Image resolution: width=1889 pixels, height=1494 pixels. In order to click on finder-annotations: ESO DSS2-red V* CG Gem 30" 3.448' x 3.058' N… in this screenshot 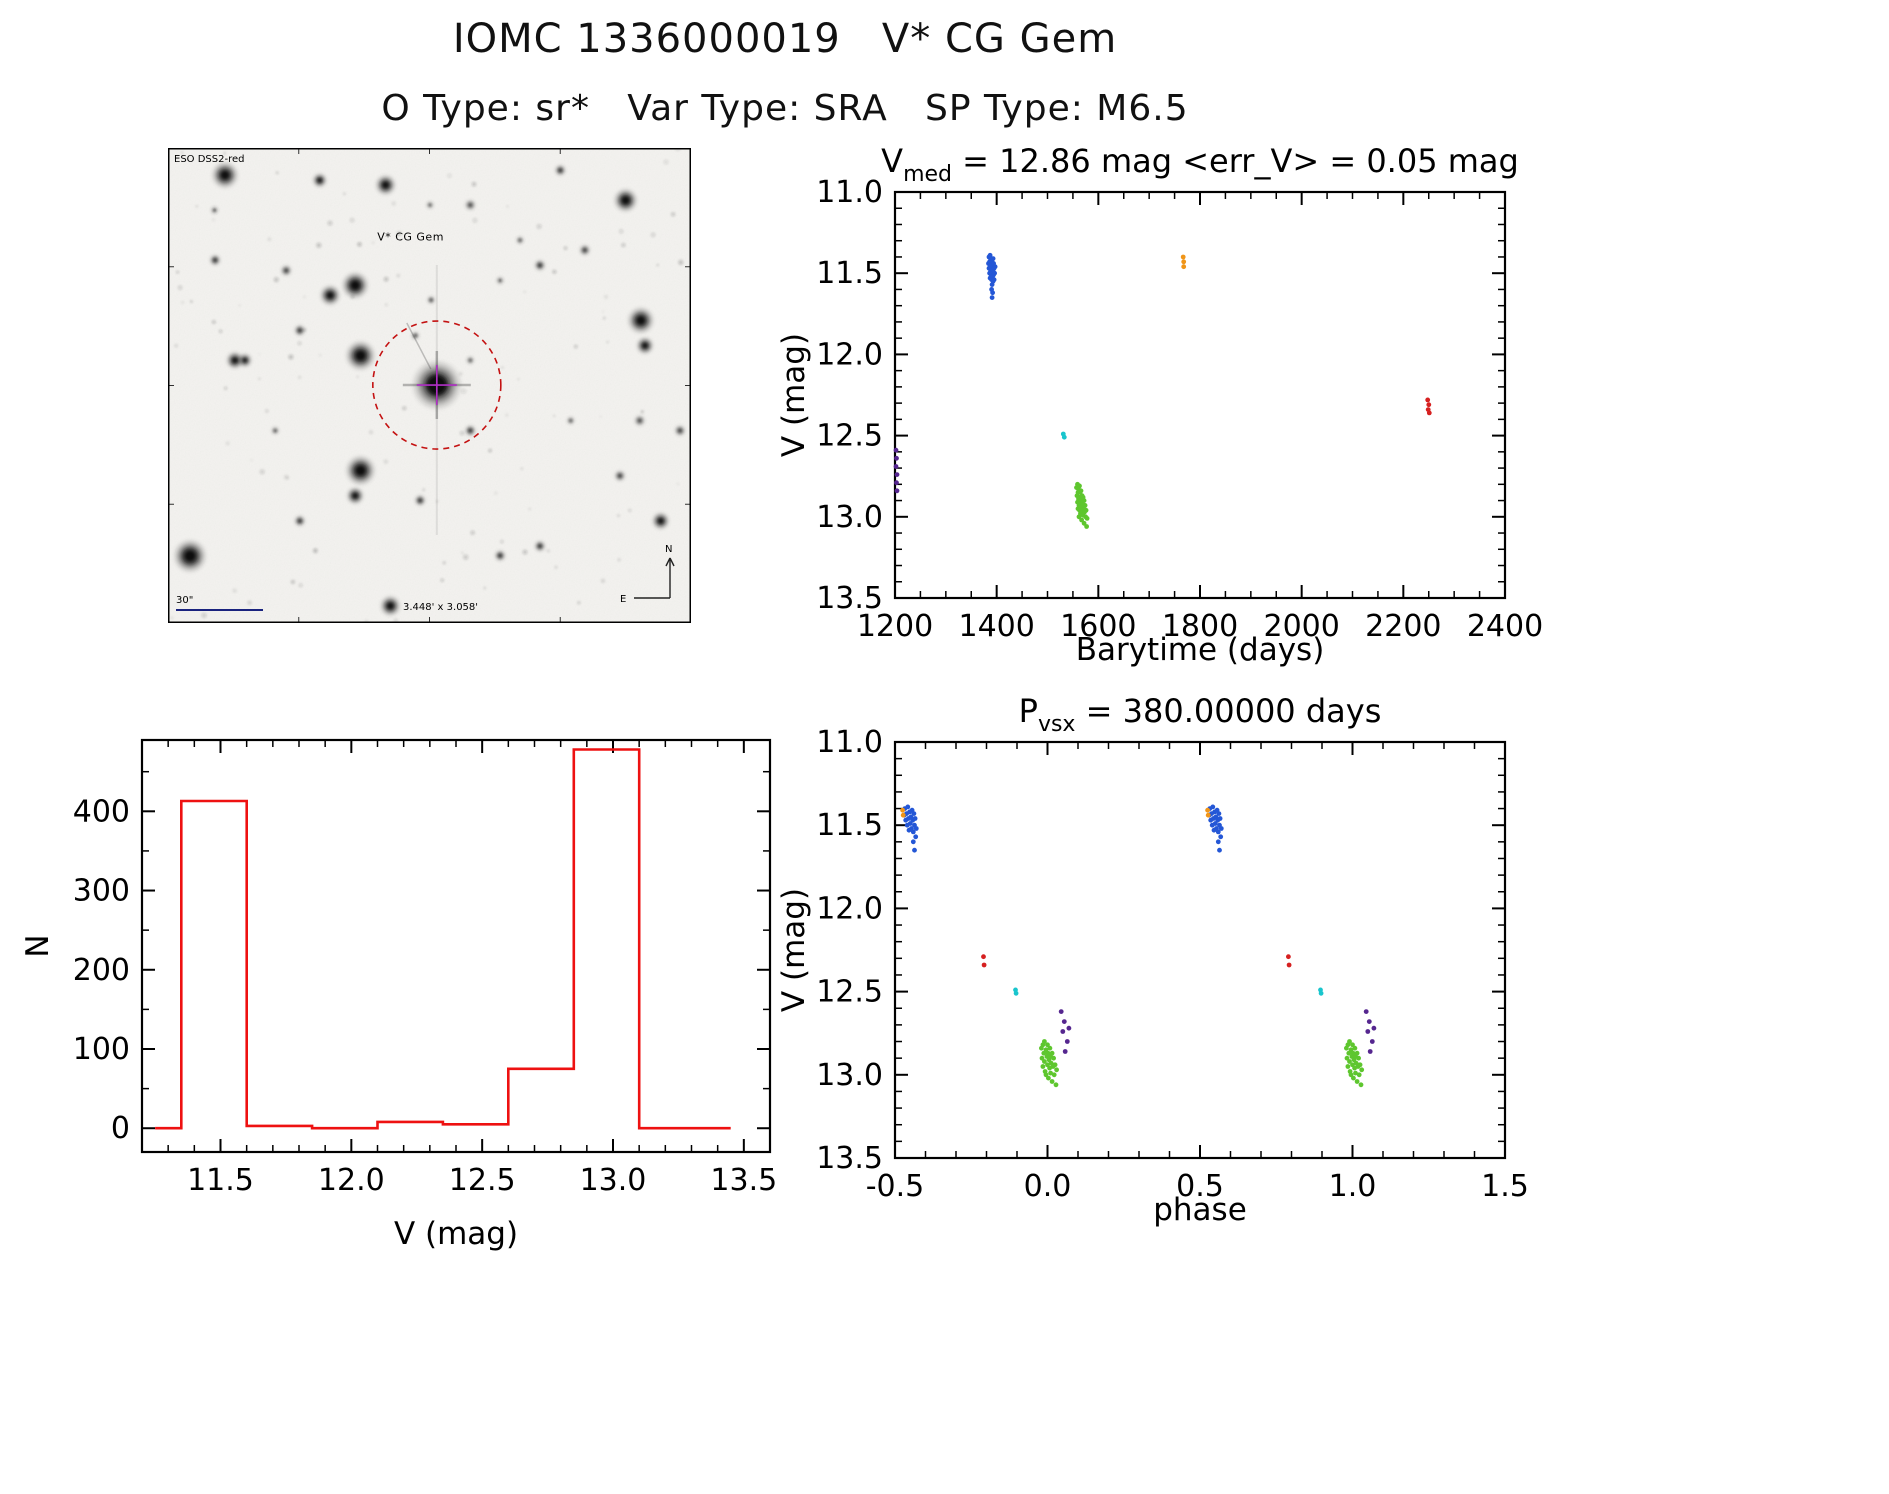, I will do `click(424, 383)`.